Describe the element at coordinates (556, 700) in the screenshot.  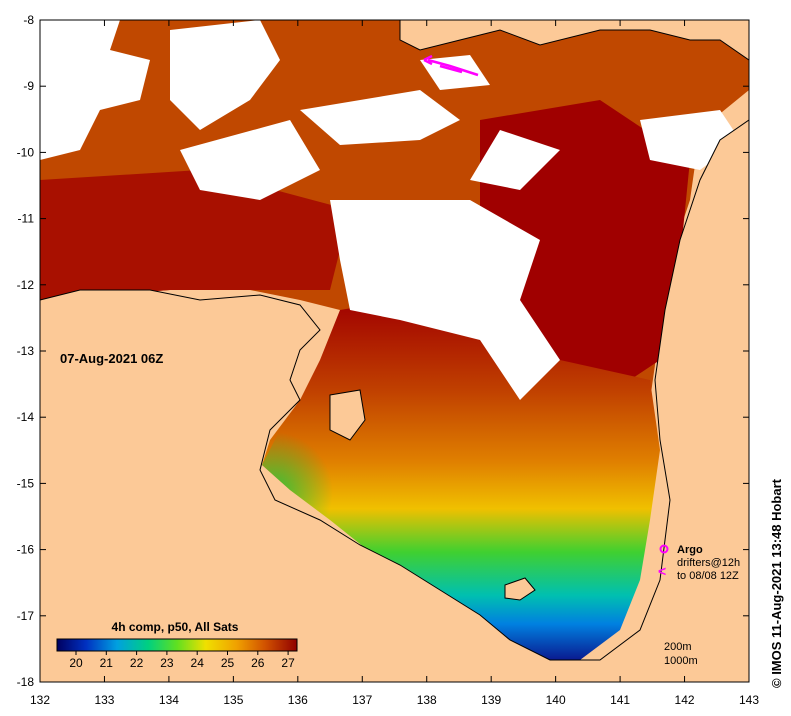
I see `x-tick-label: 140` at that location.